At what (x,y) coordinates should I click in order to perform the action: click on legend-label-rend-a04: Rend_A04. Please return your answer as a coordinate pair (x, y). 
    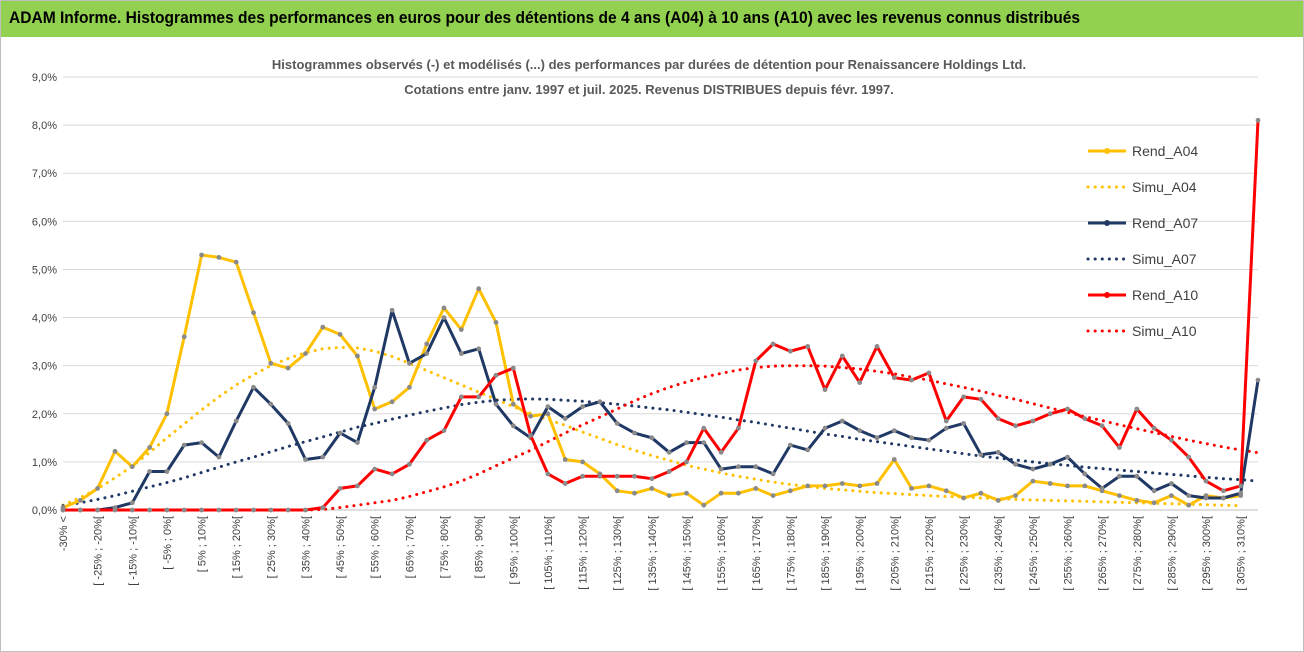
    Looking at the image, I should click on (1165, 151).